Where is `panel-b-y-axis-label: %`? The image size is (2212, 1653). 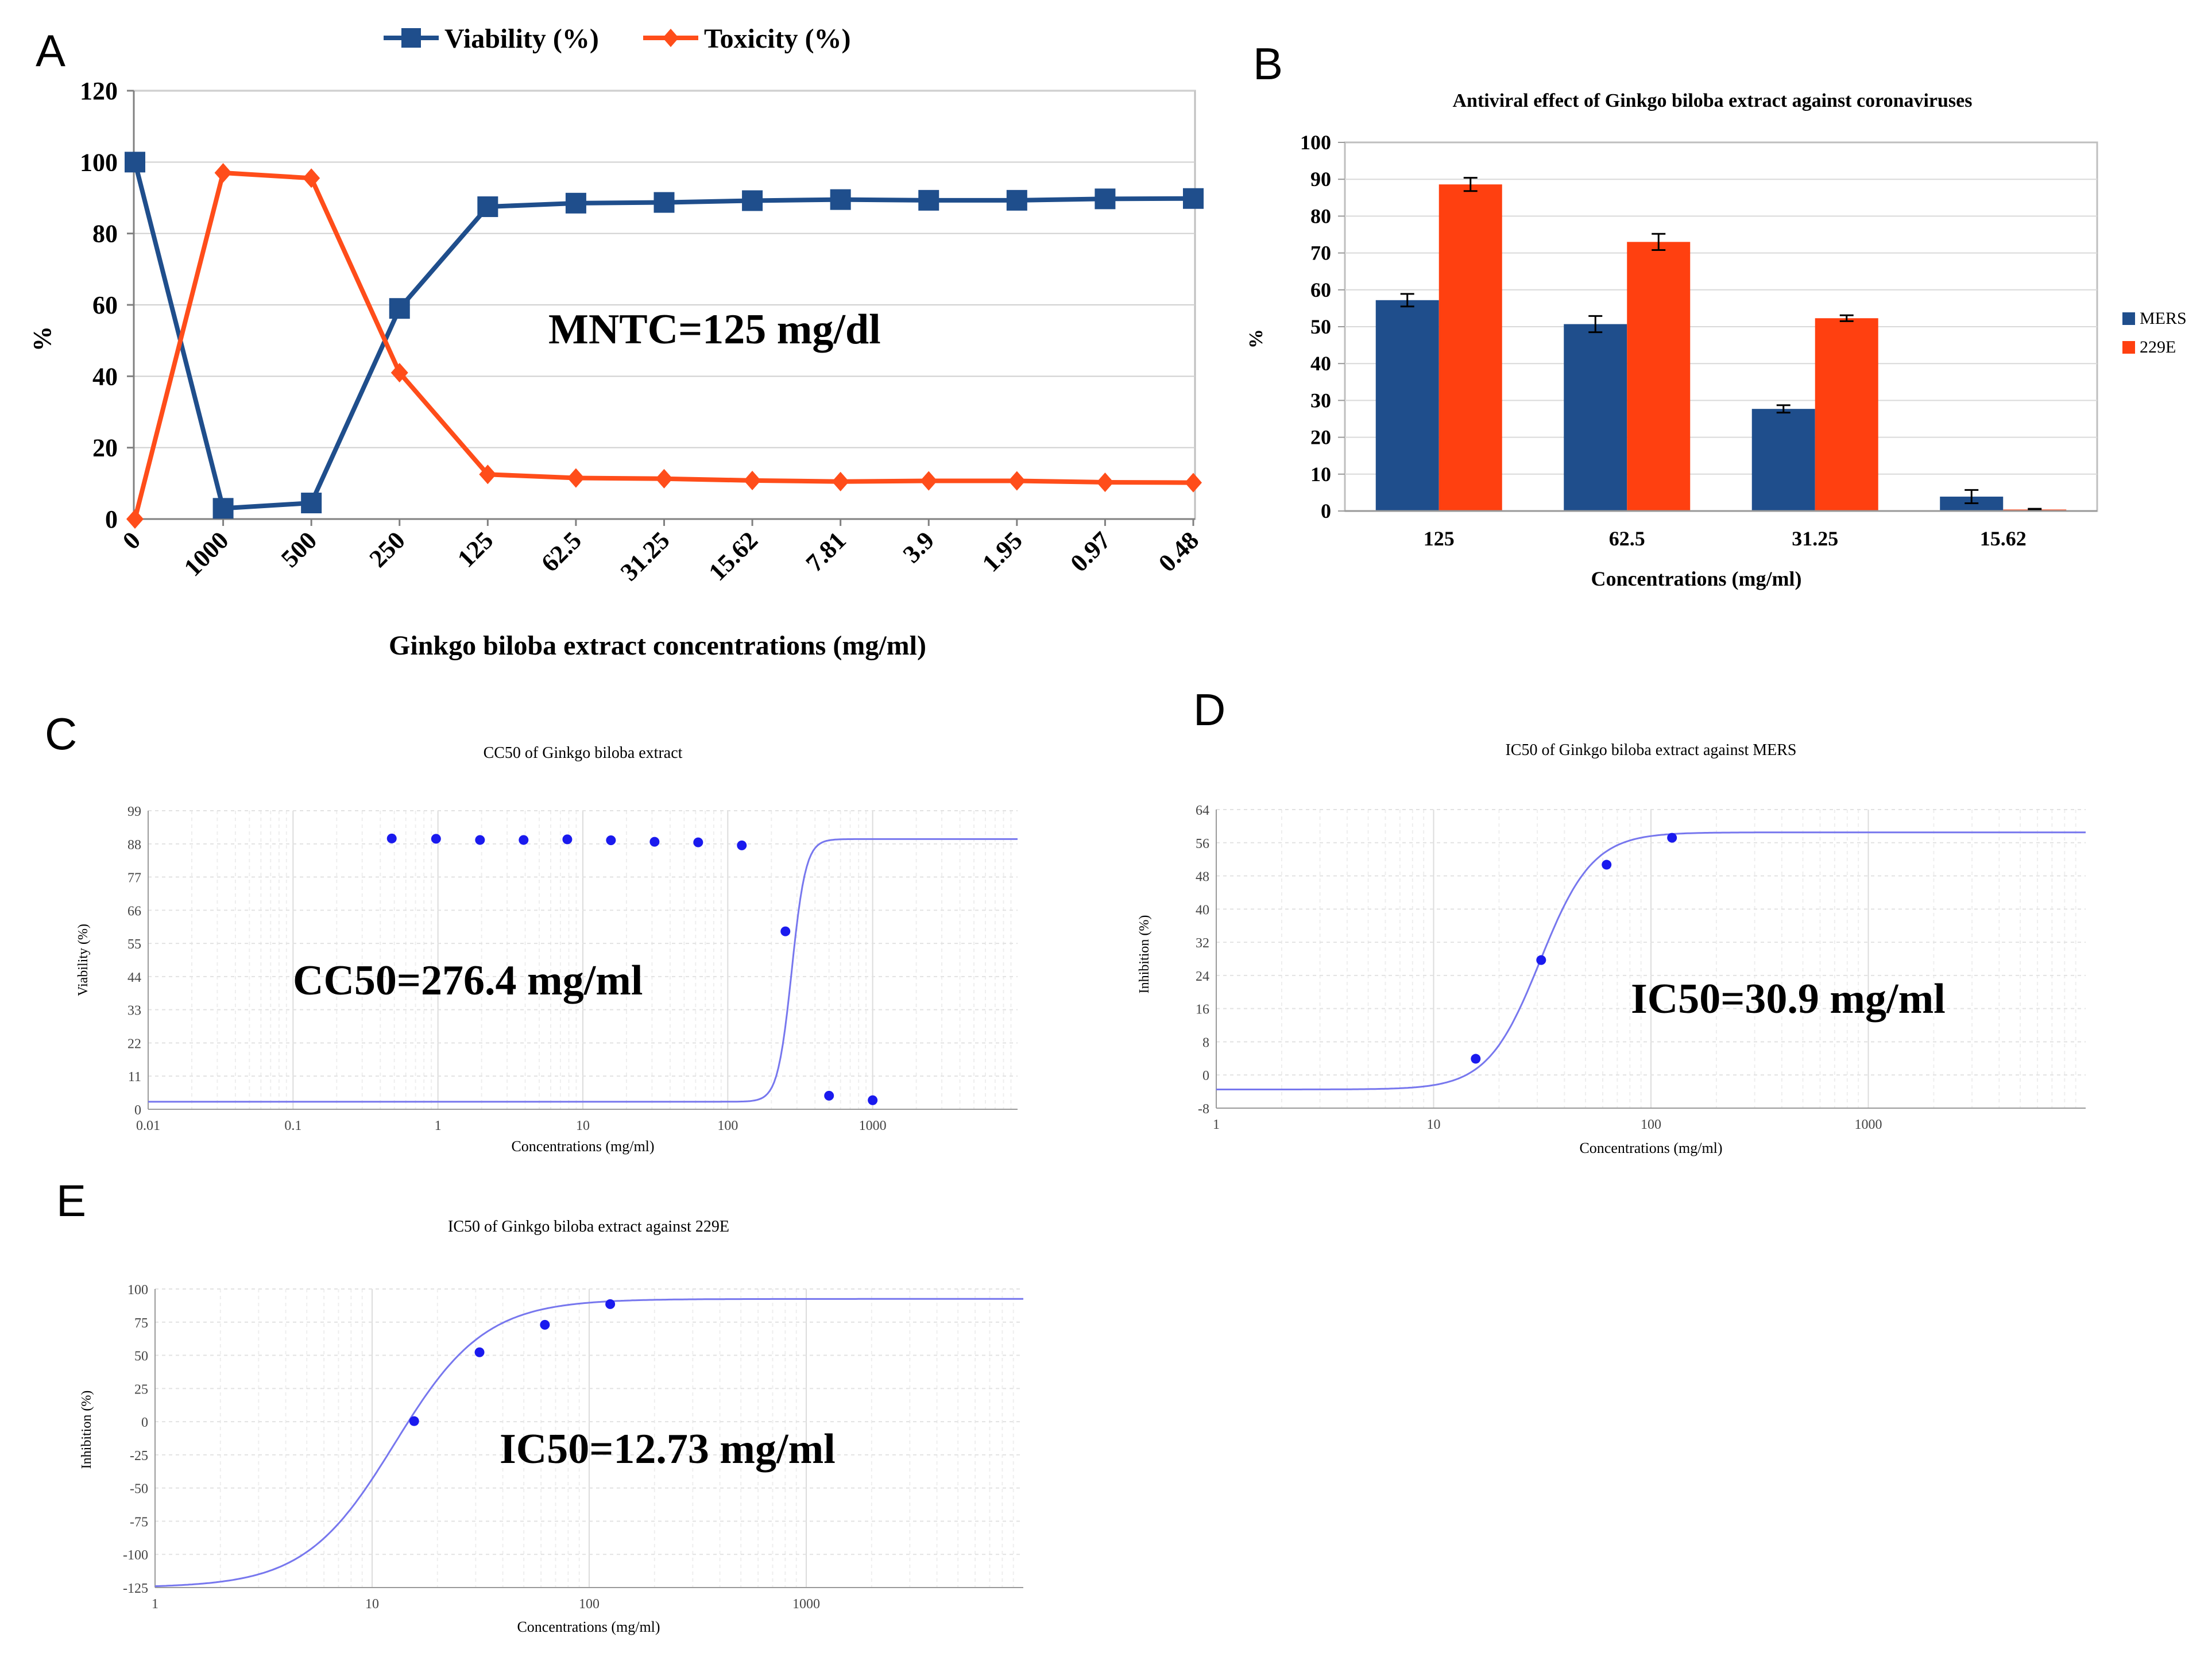 panel-b-y-axis-label: % is located at coordinates (1257, 339).